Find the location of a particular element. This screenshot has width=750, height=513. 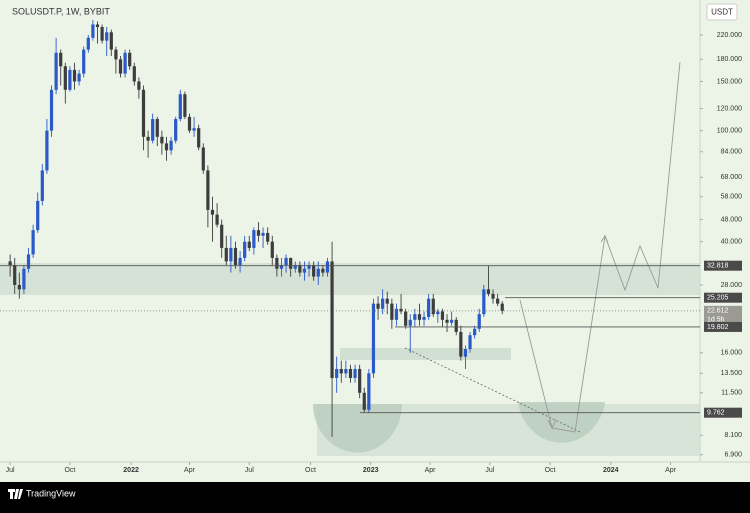

y-tick-label: 16.000 is located at coordinates (732, 353).